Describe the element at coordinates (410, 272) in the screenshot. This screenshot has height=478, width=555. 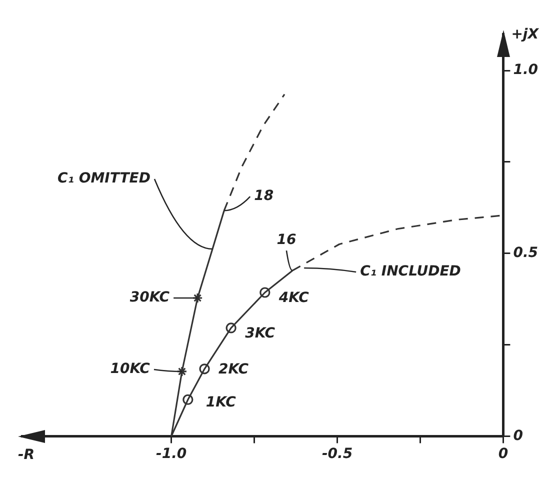
I see `annotation: C₁ INCLUDED` at that location.